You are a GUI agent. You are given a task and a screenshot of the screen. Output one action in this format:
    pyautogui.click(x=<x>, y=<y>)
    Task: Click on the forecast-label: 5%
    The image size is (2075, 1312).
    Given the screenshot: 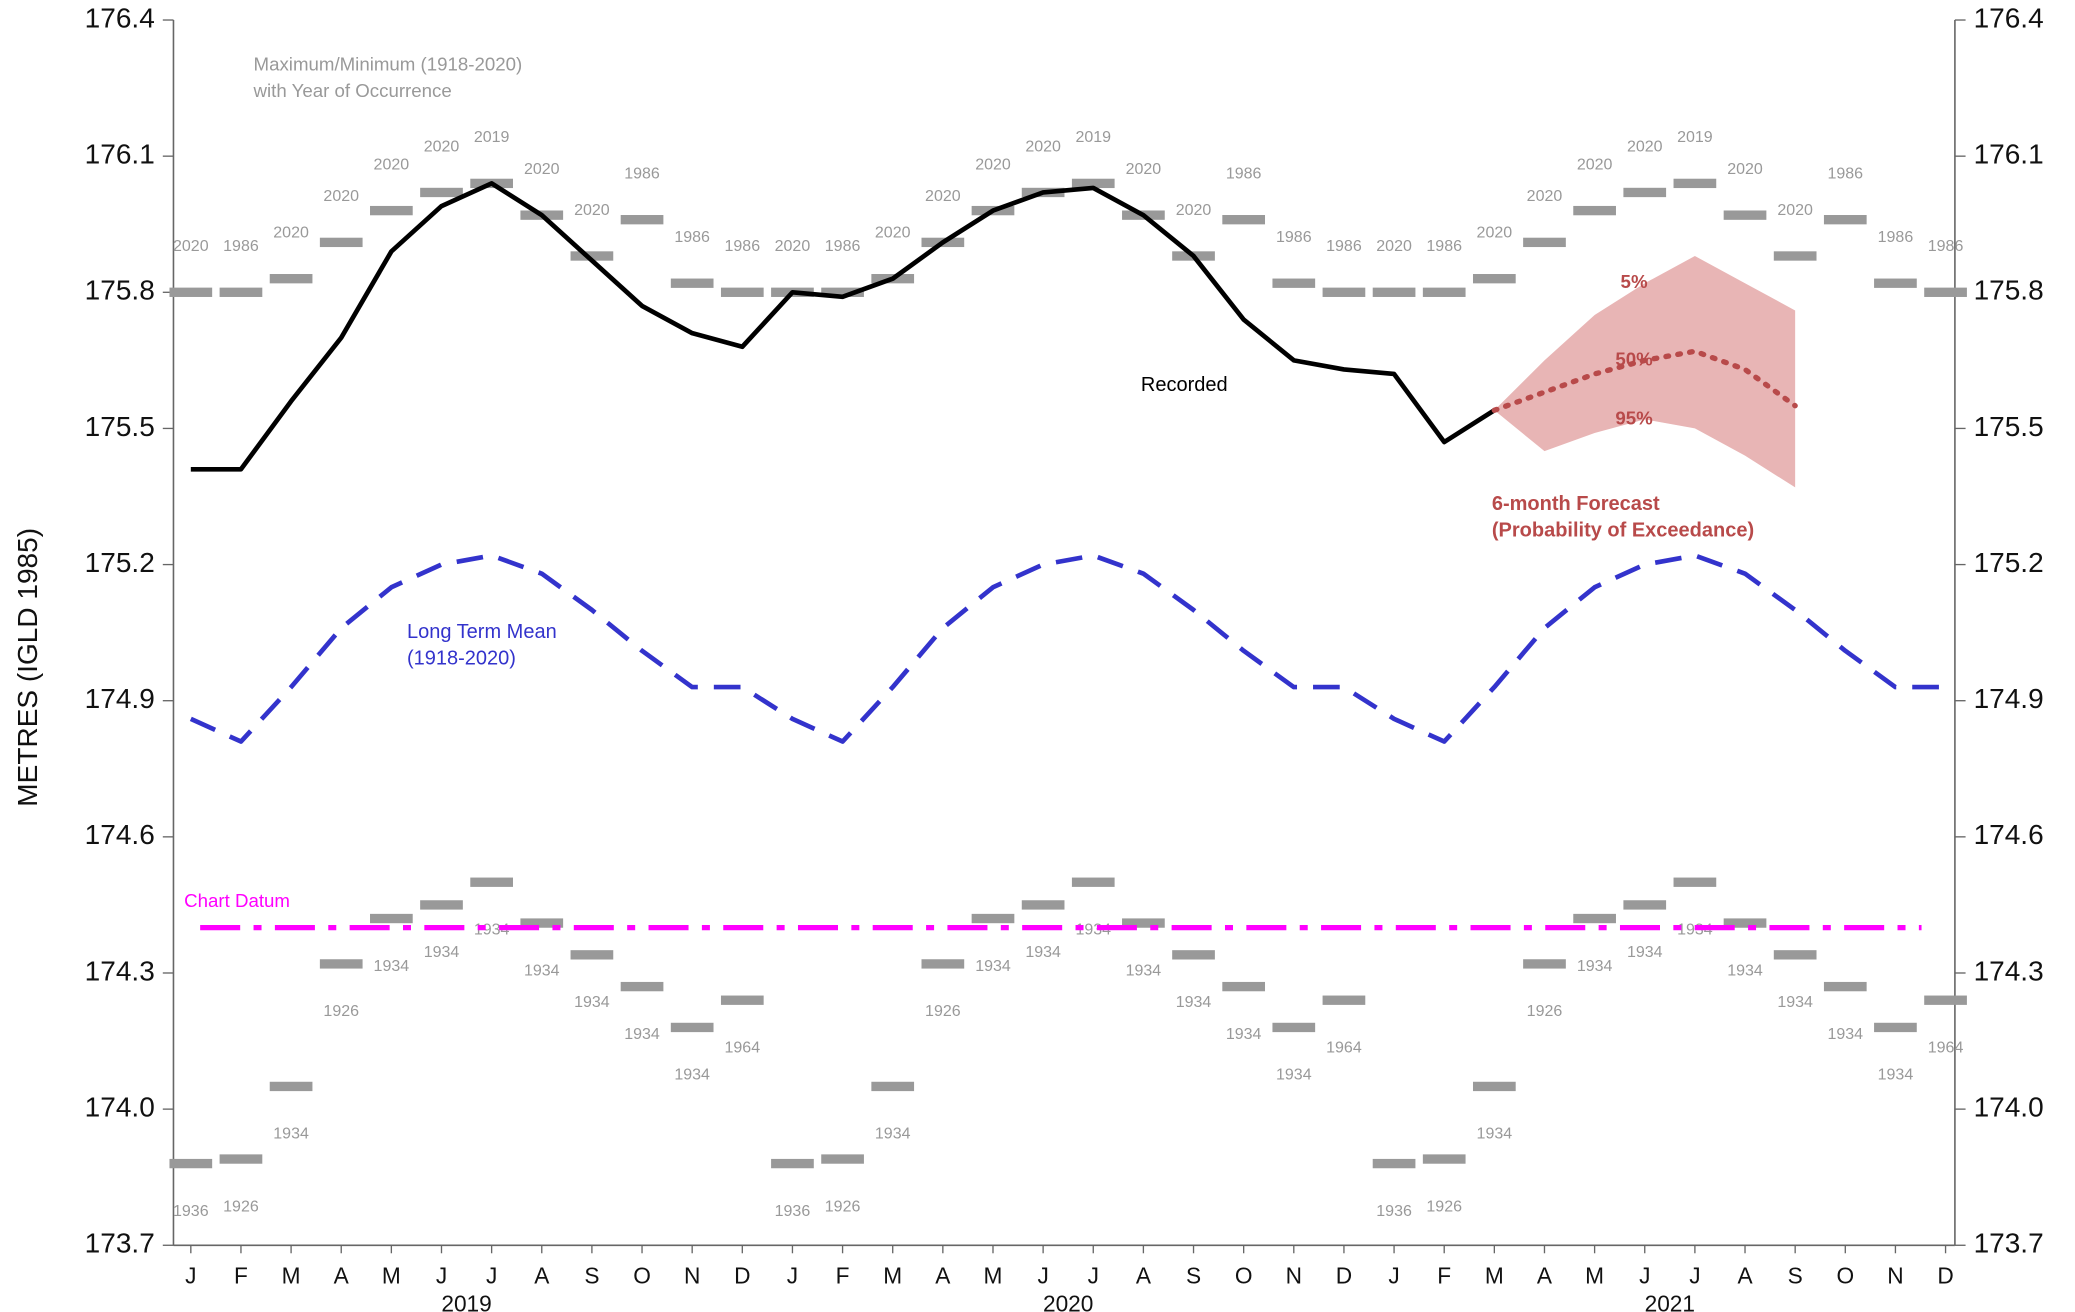 What is the action you would take?
    pyautogui.click(x=1634, y=281)
    